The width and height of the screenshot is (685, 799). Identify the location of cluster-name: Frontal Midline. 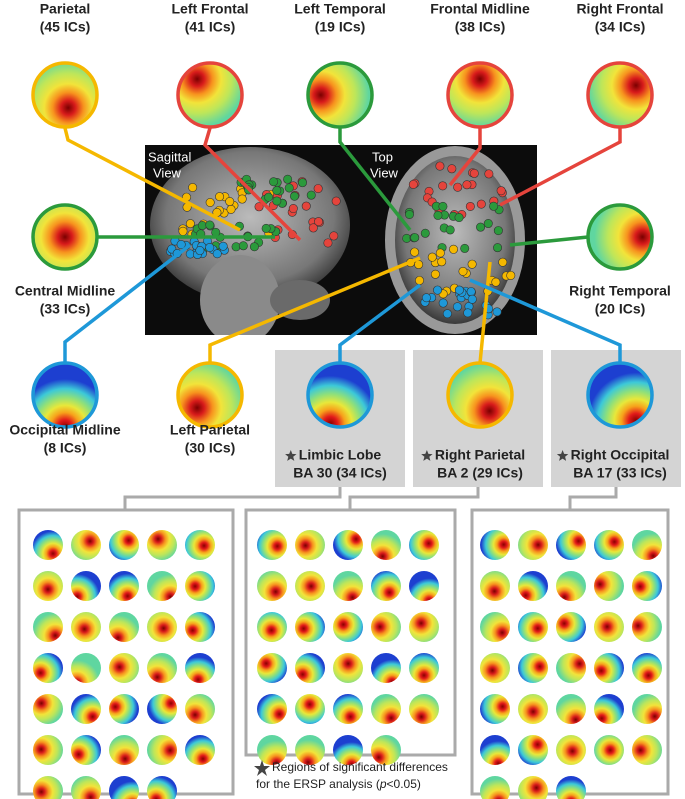
(480, 9).